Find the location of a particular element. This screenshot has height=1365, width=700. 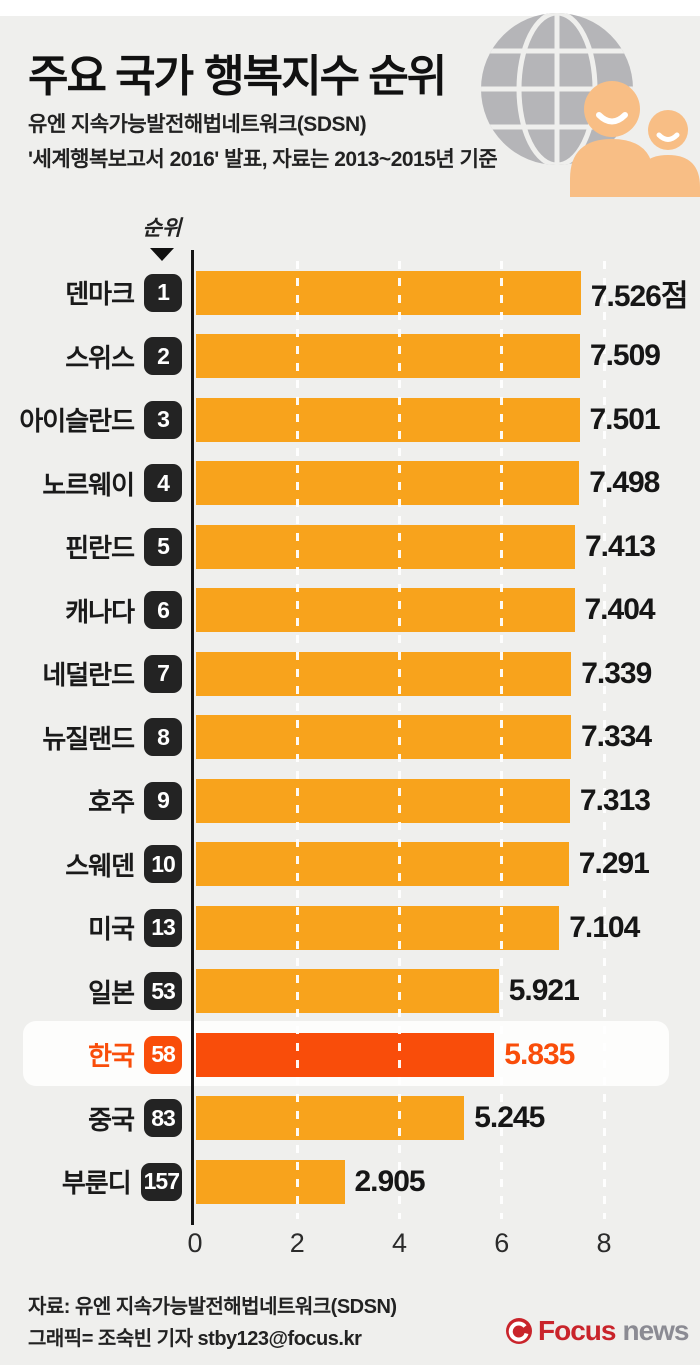

value-label: 7.509 is located at coordinates (625, 356).